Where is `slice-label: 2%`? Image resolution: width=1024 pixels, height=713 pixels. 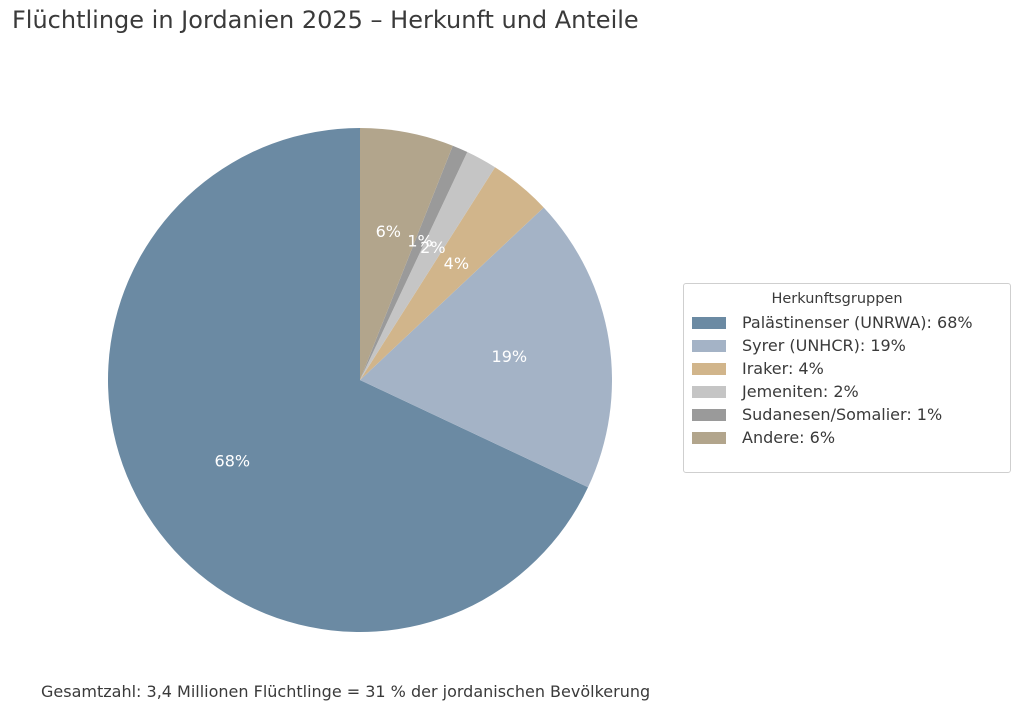 slice-label: 2% is located at coordinates (432, 247).